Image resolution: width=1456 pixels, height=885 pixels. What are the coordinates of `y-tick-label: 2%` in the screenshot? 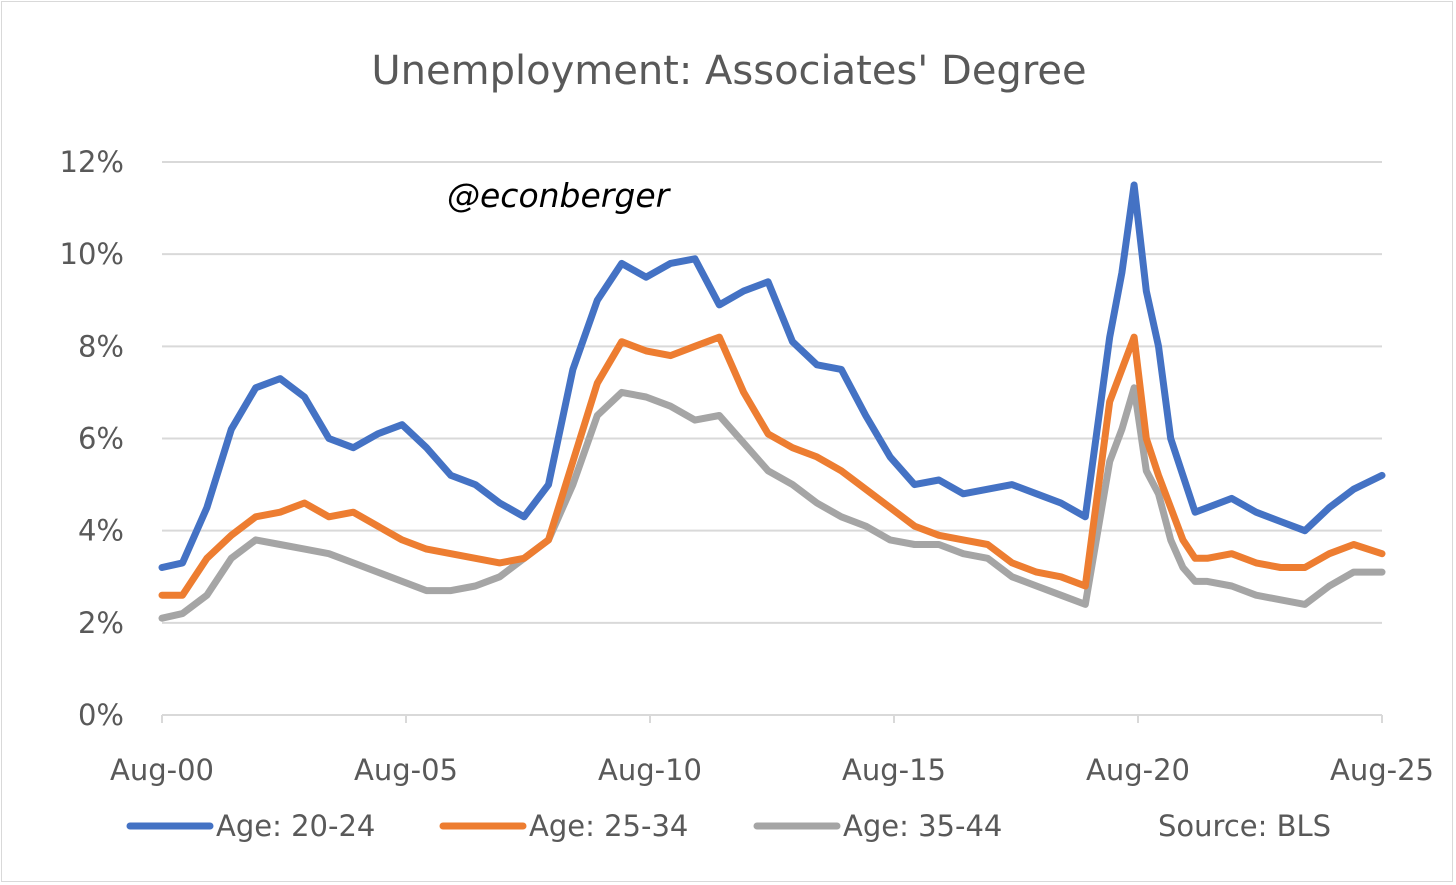 It's located at (101, 623).